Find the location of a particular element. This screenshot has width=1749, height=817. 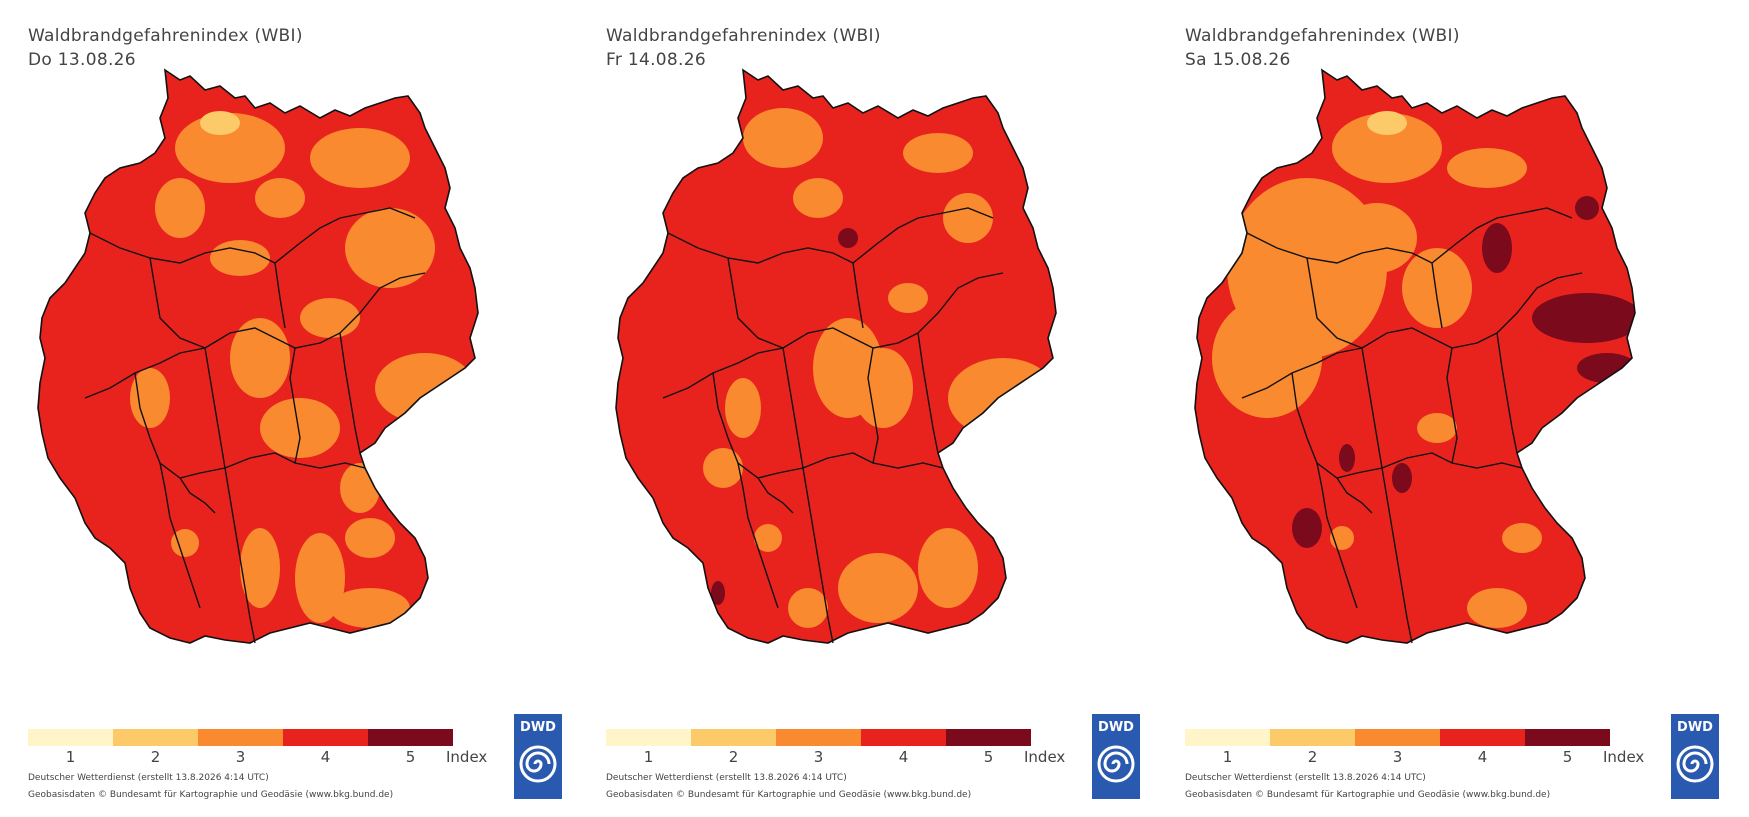

legend-label: 2 is located at coordinates (1312, 757).